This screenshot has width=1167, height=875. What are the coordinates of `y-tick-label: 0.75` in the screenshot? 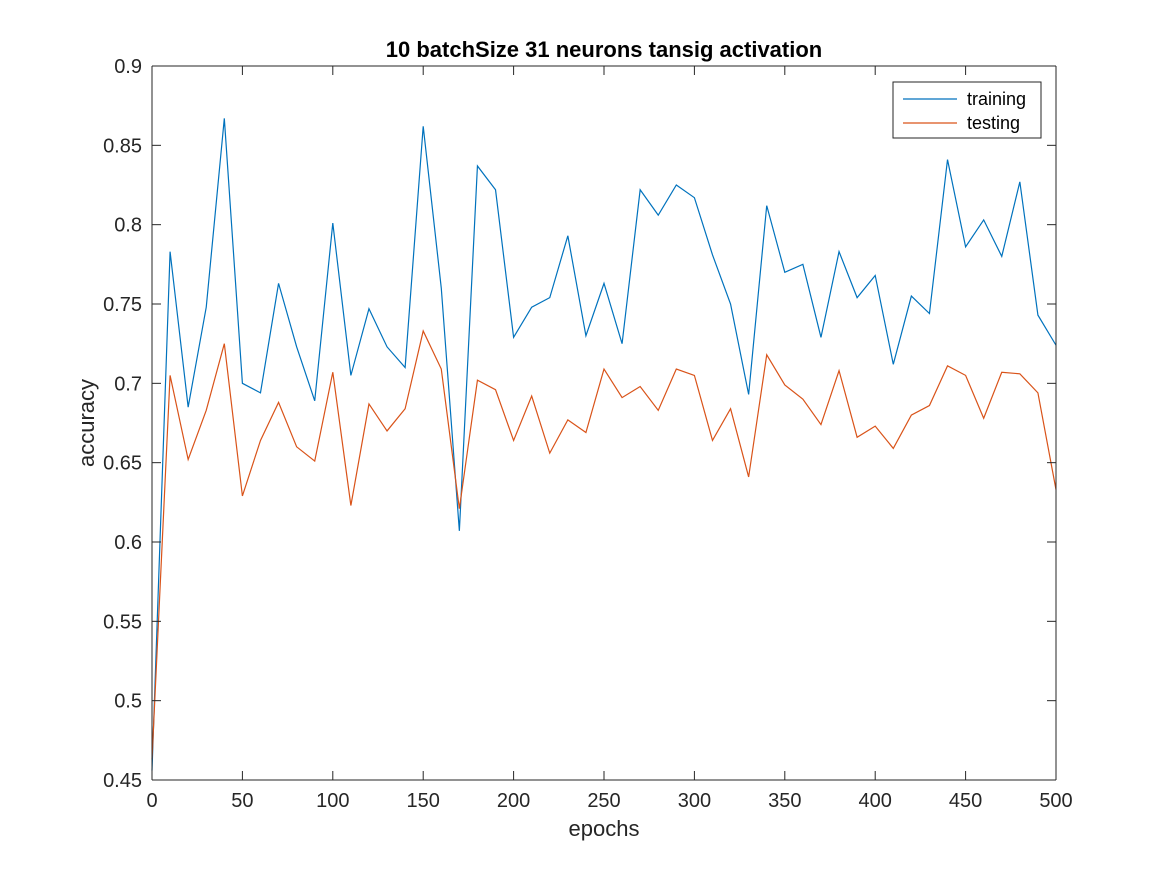 It's located at (122, 305).